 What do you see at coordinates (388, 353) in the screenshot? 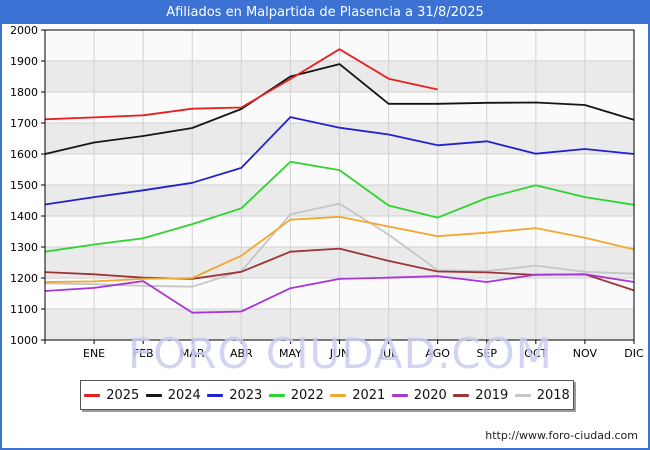
I see `x-tick-label-JUL: JUL` at bounding box center [388, 353].